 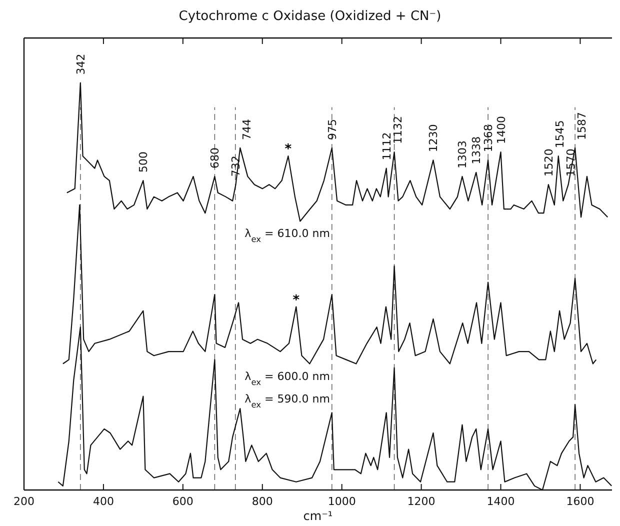 What do you see at coordinates (247, 129) in the screenshot?
I see `annotation: 744` at bounding box center [247, 129].